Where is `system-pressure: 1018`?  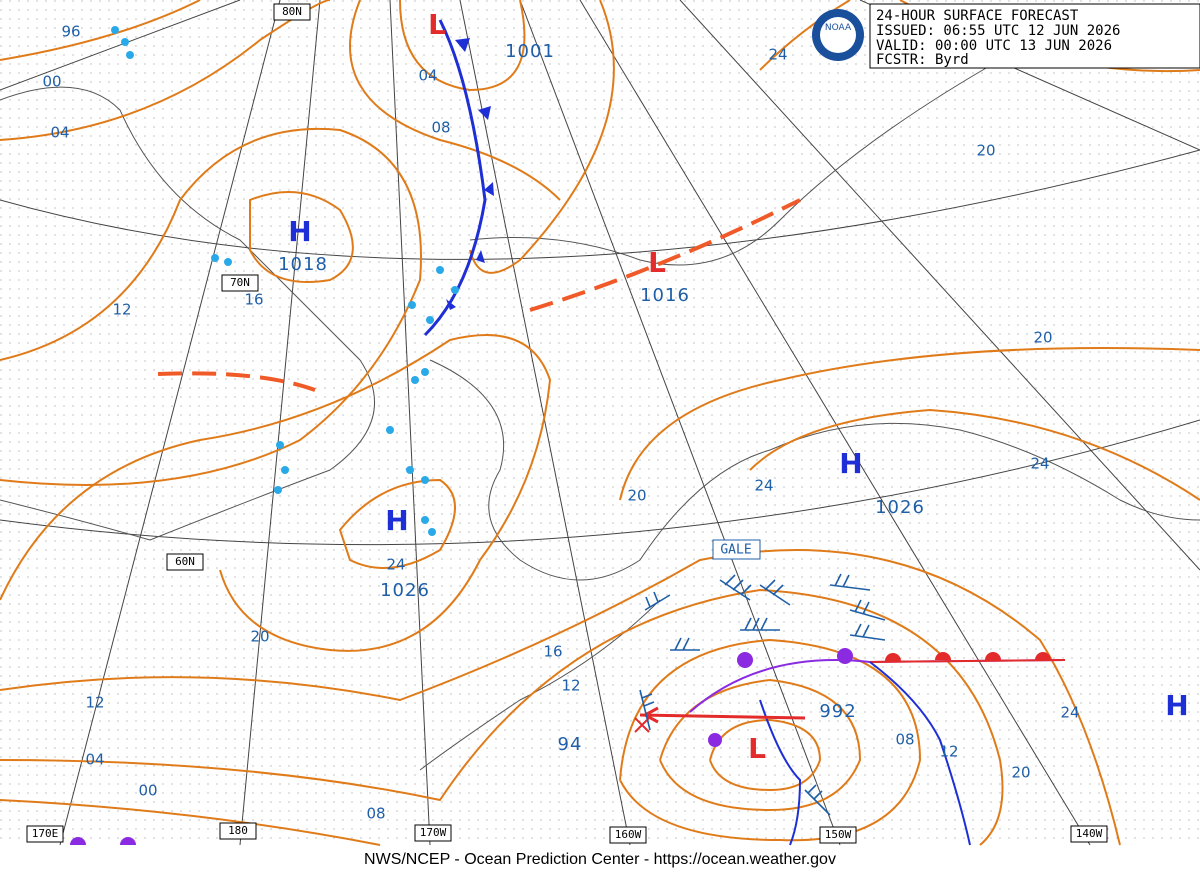
system-pressure: 1018 is located at coordinates (303, 264).